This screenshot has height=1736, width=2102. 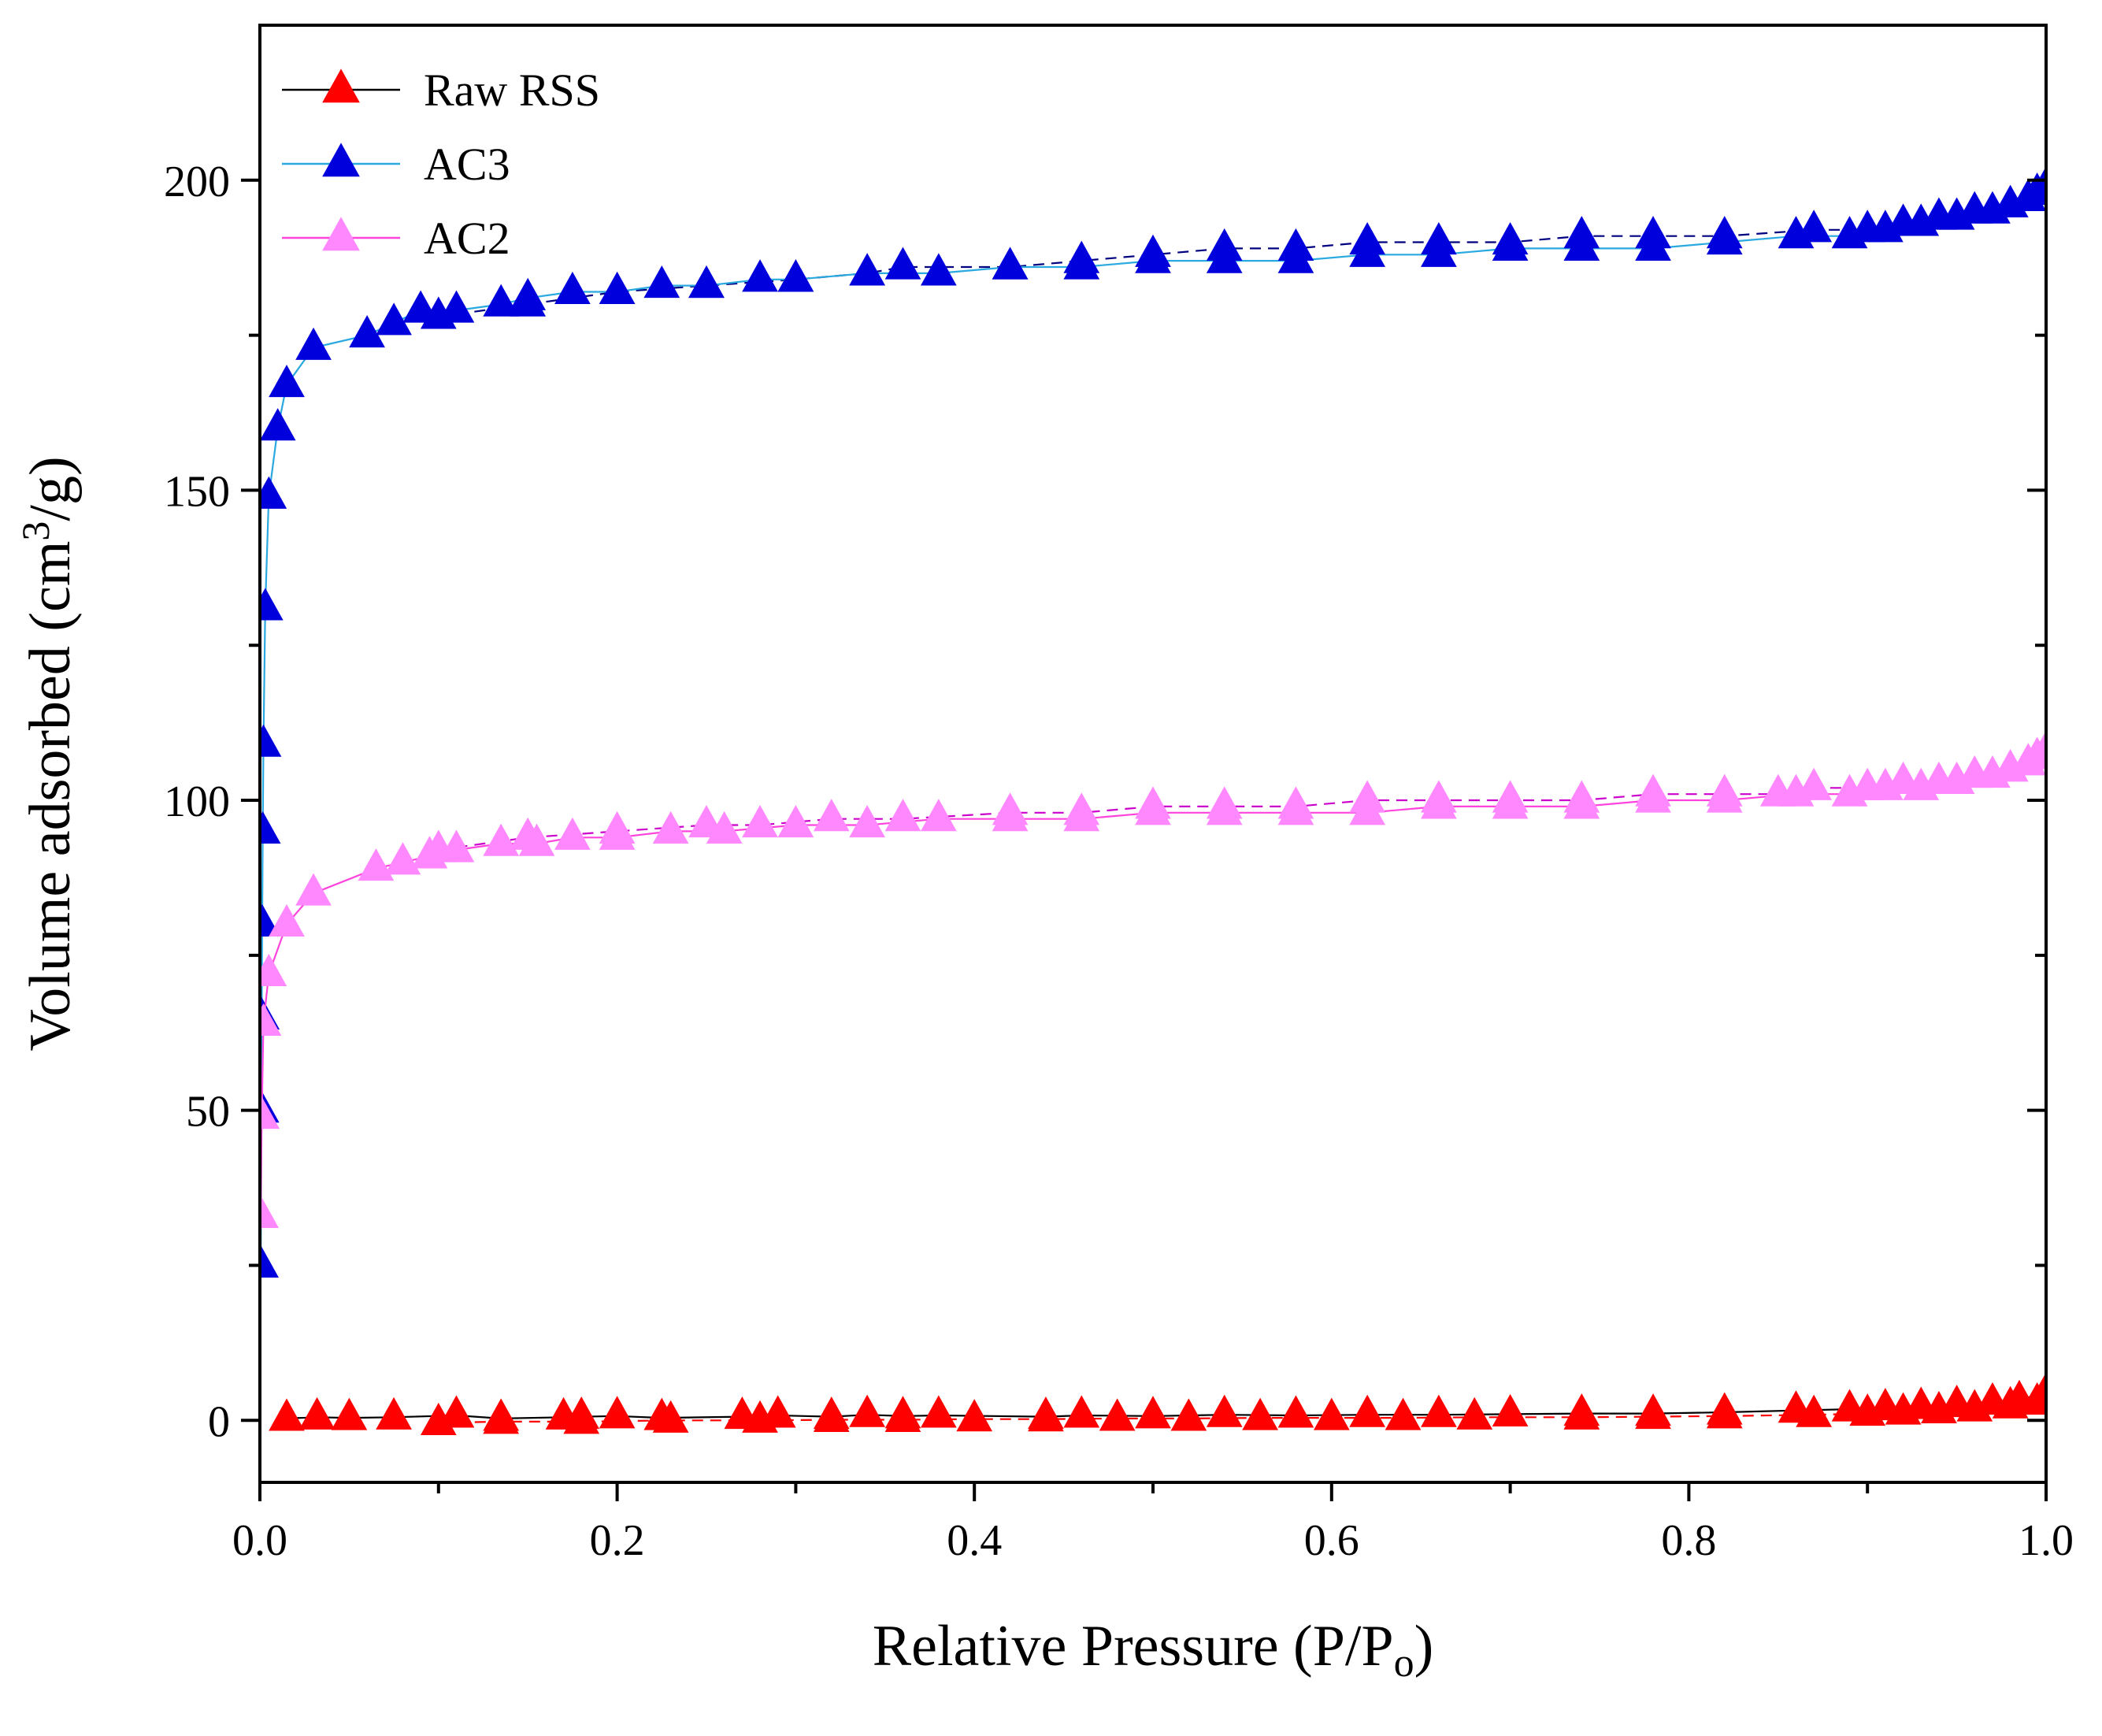 I want to click on y-axis-title: Volume adsorbed (cm3/g), so click(x=48, y=754).